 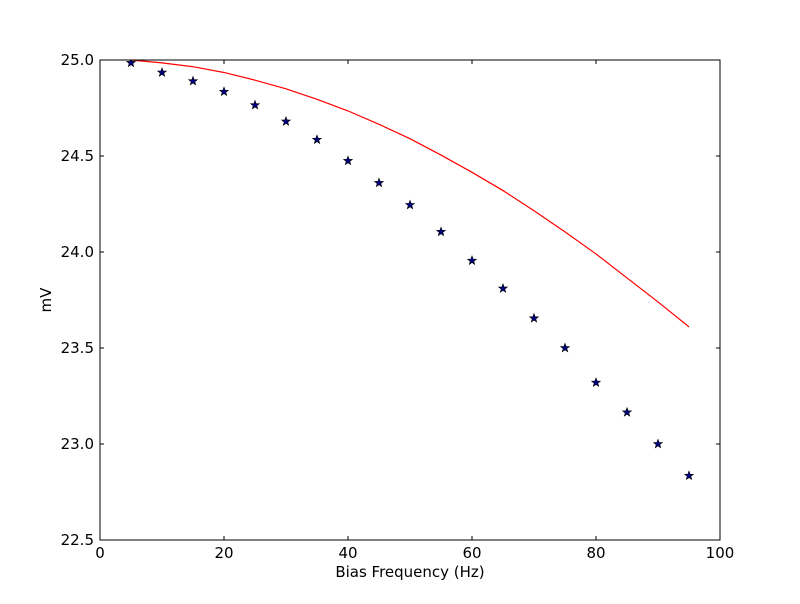 What do you see at coordinates (77, 60) in the screenshot?
I see `y-tick-label: 25.0` at bounding box center [77, 60].